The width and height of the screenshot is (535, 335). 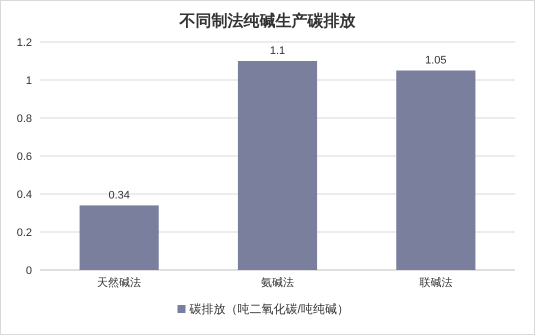 What do you see at coordinates (29, 81) in the screenshot?
I see `y-tick-label: 1` at bounding box center [29, 81].